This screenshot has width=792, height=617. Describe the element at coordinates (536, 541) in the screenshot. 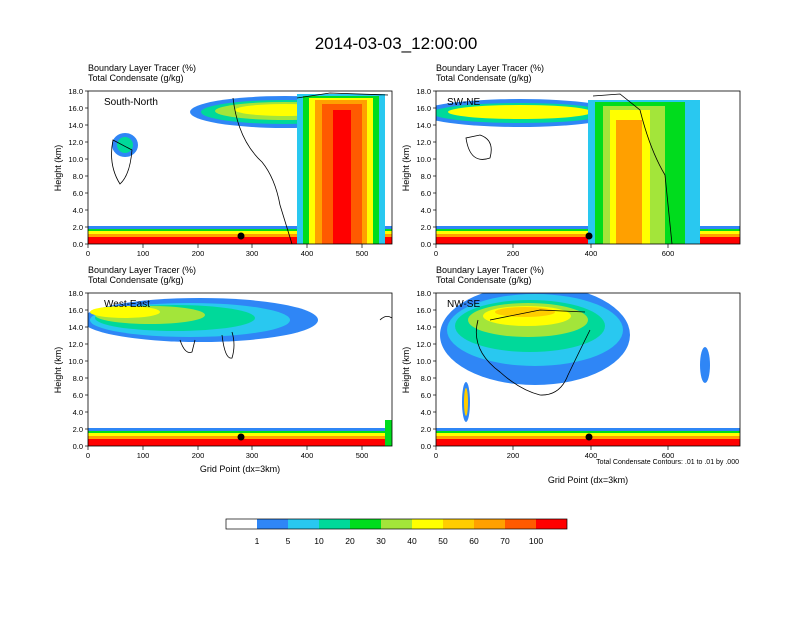

I see `colorbar-label: 100` at that location.